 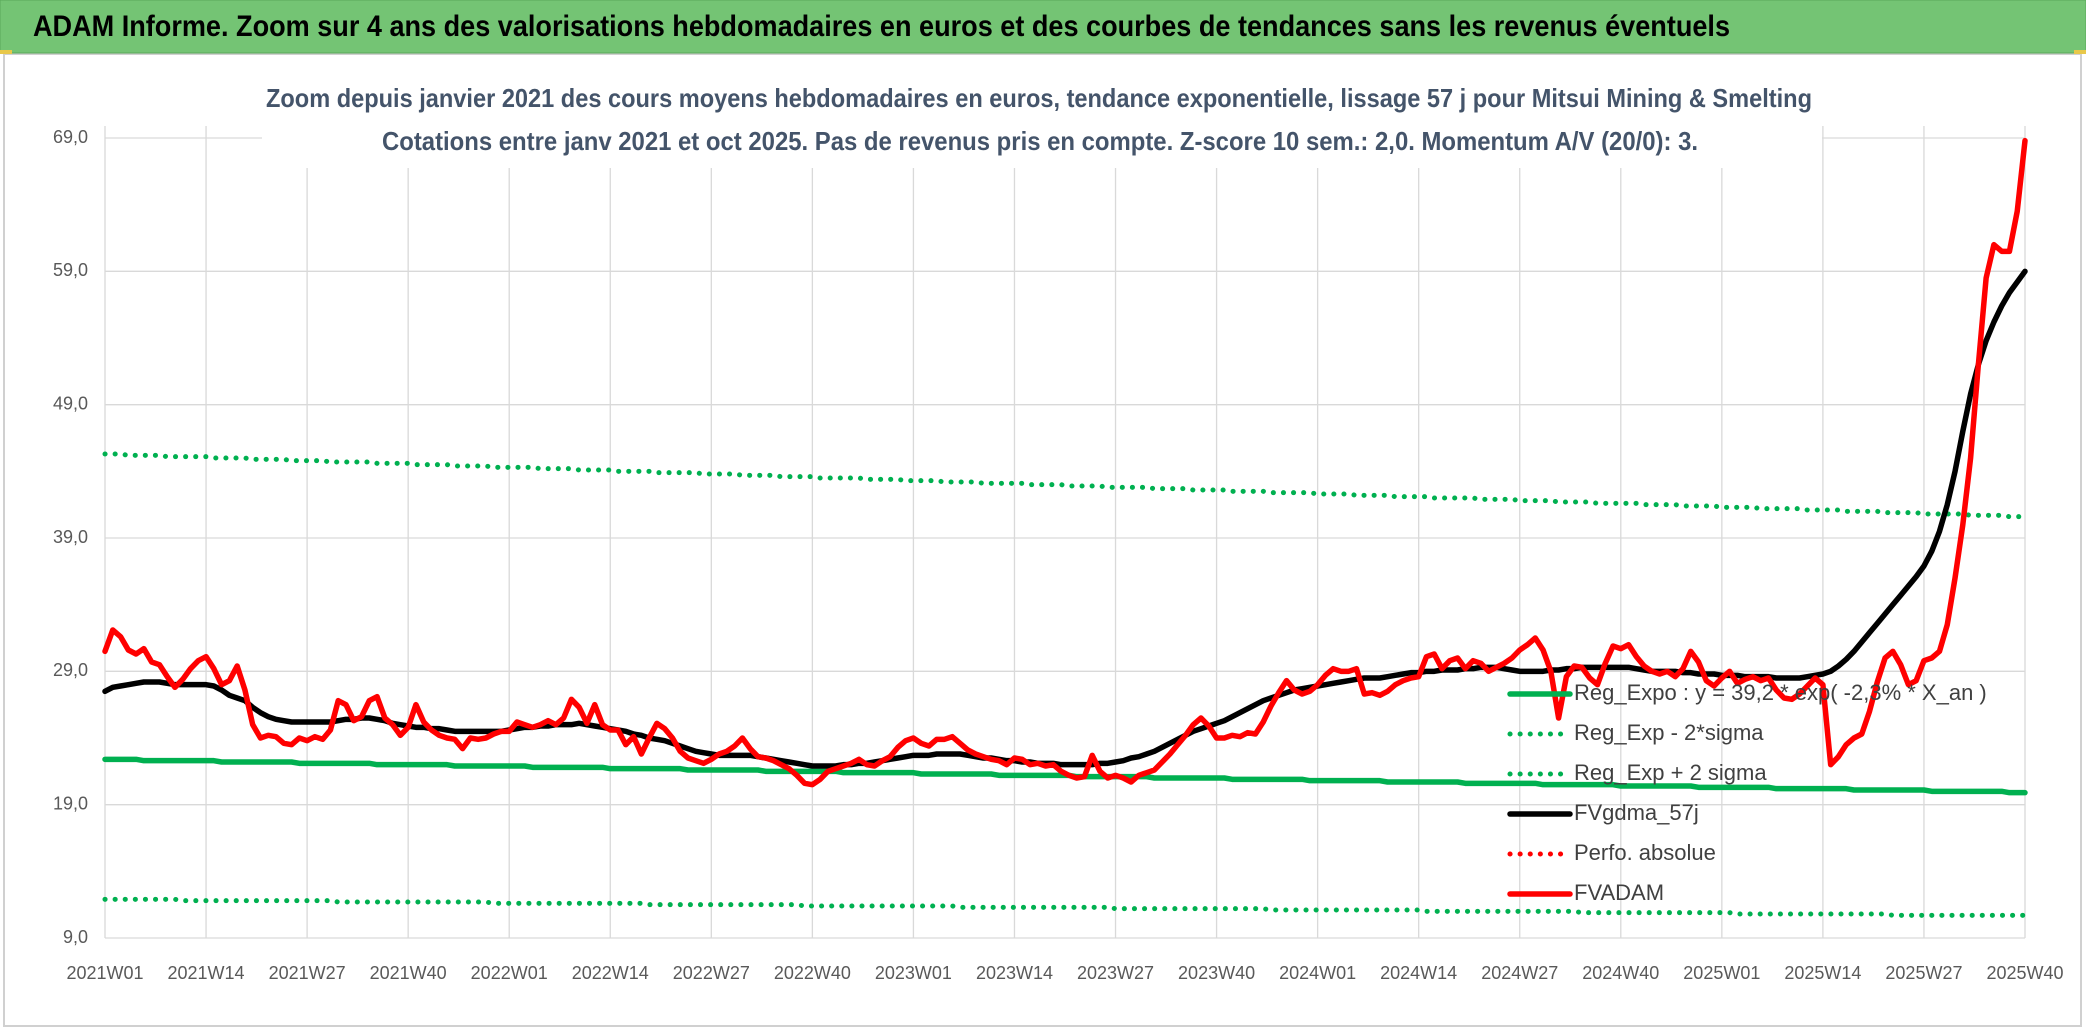 What do you see at coordinates (1721, 973) in the screenshot?
I see `x-tick-label: 2025W01` at bounding box center [1721, 973].